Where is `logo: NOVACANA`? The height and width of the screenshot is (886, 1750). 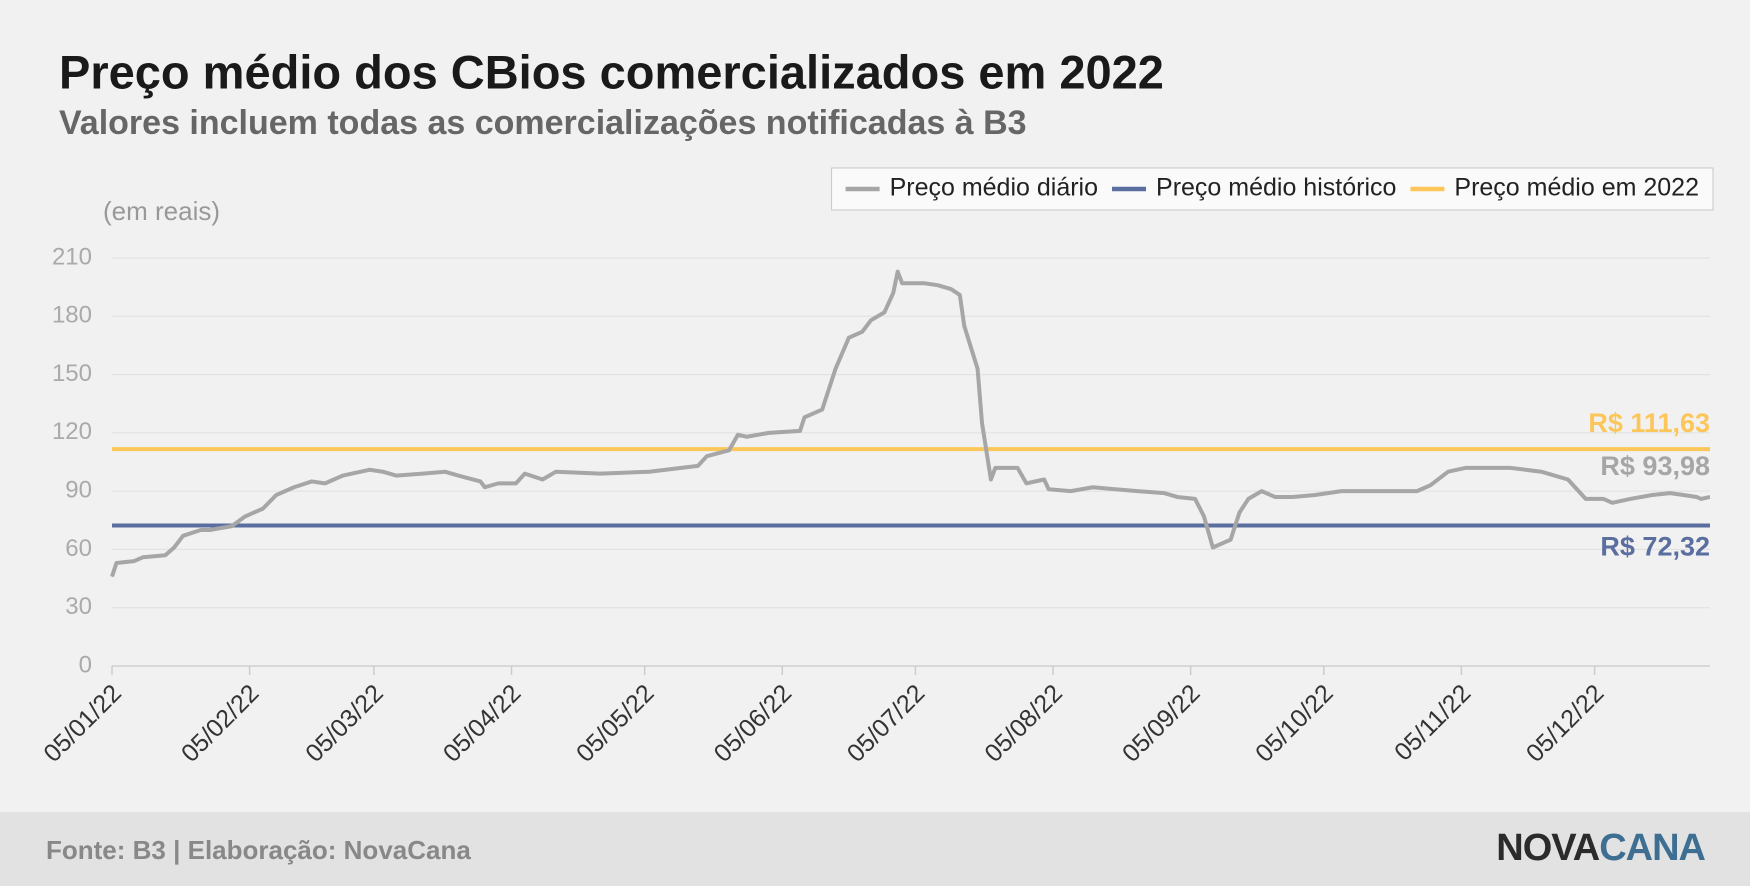 logo: NOVACANA is located at coordinates (1600, 848).